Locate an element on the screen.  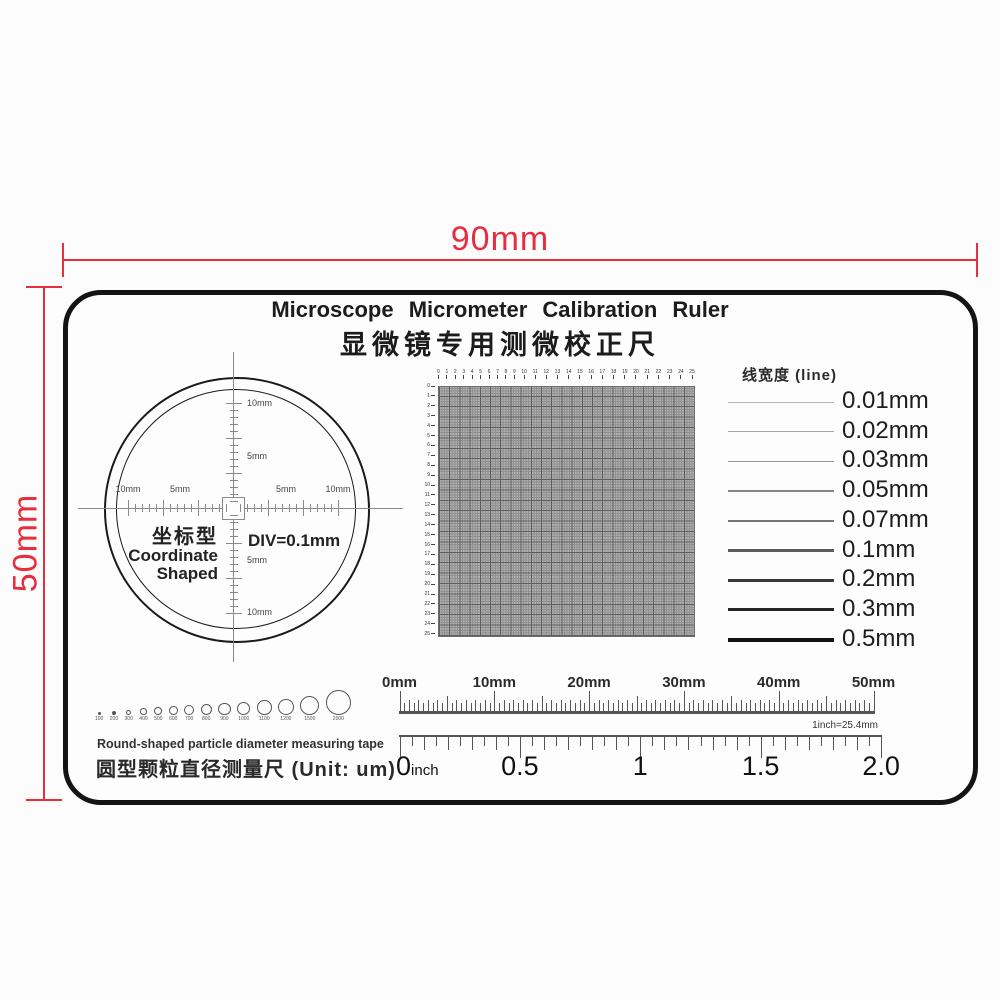
grid-top-tick: 10 is located at coordinates (524, 377).